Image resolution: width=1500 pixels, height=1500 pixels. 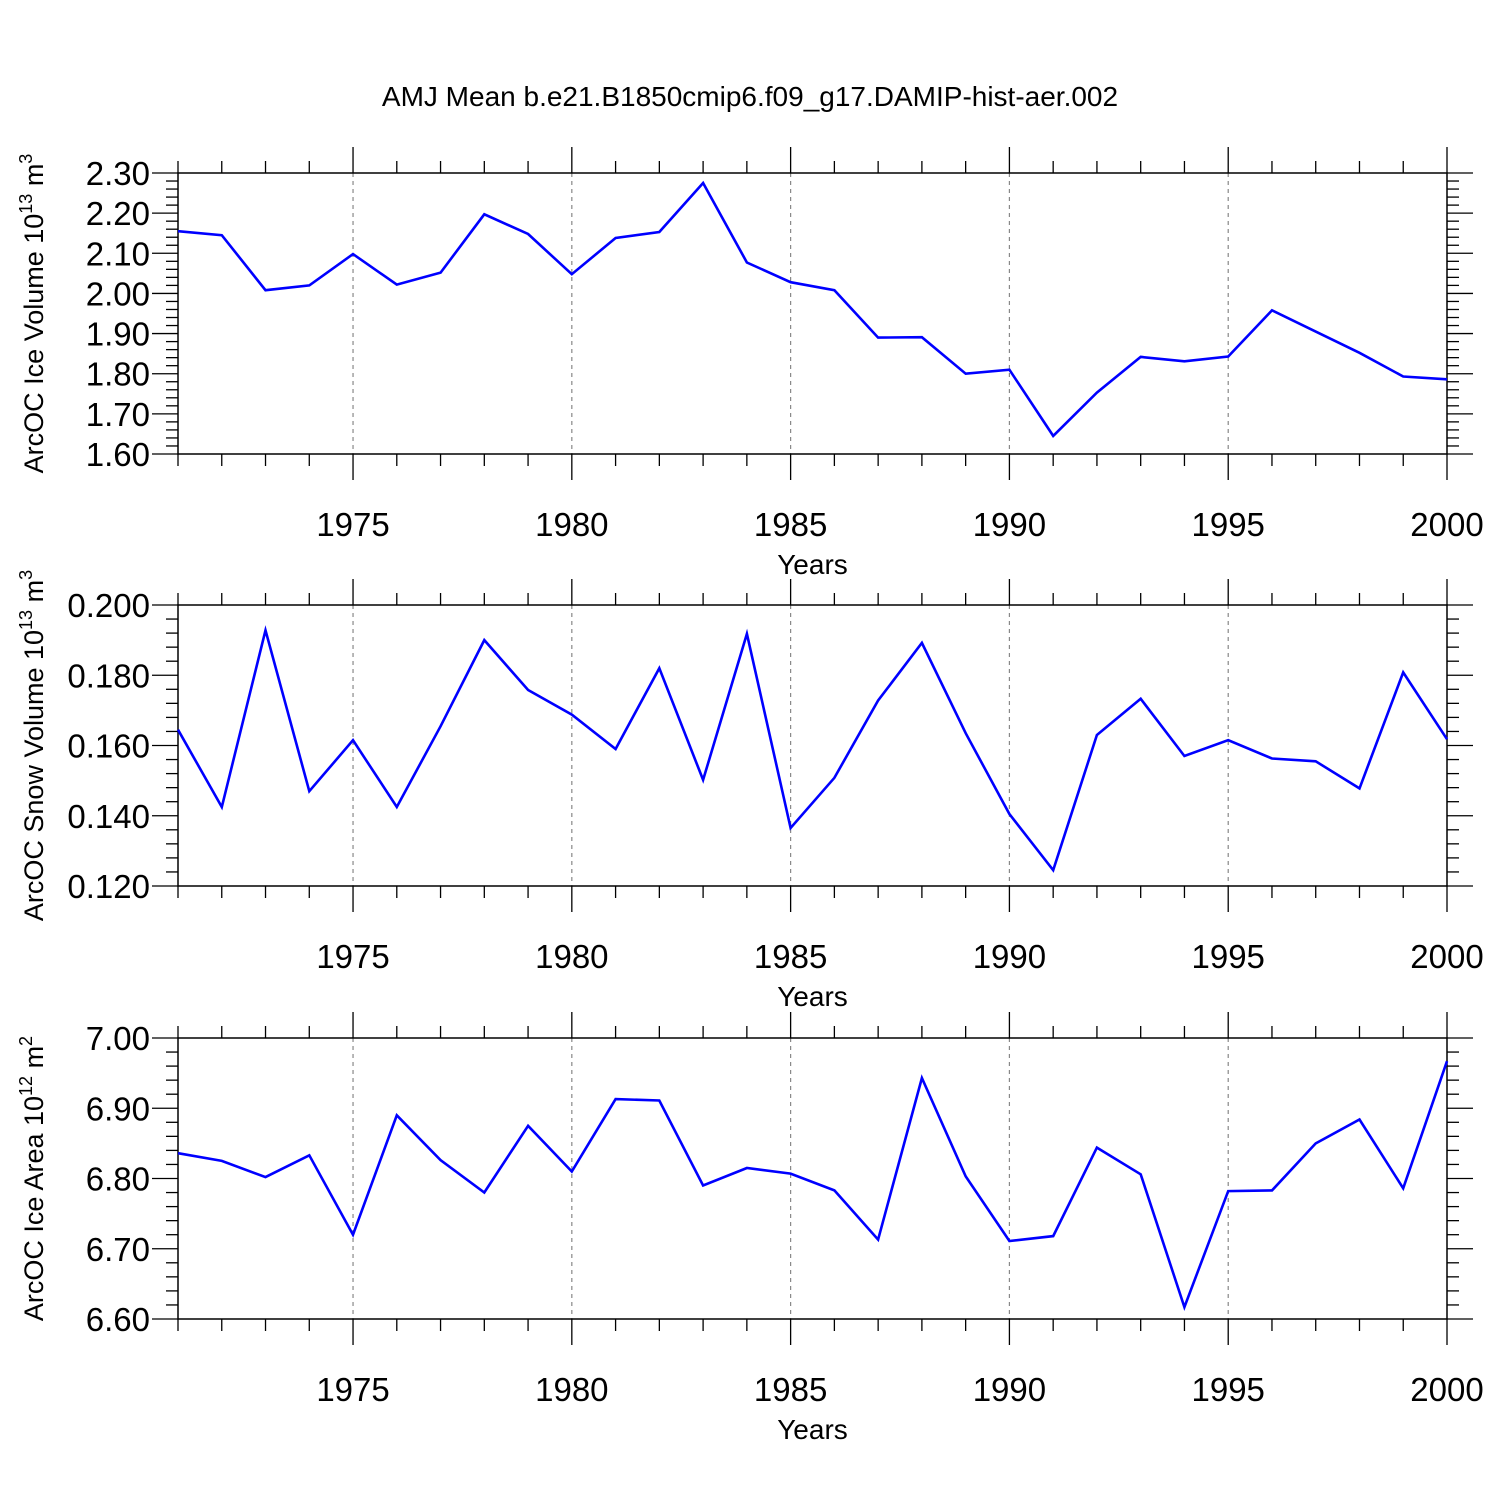 What do you see at coordinates (108, 886) in the screenshot?
I see `y-tick-label: 0.120` at bounding box center [108, 886].